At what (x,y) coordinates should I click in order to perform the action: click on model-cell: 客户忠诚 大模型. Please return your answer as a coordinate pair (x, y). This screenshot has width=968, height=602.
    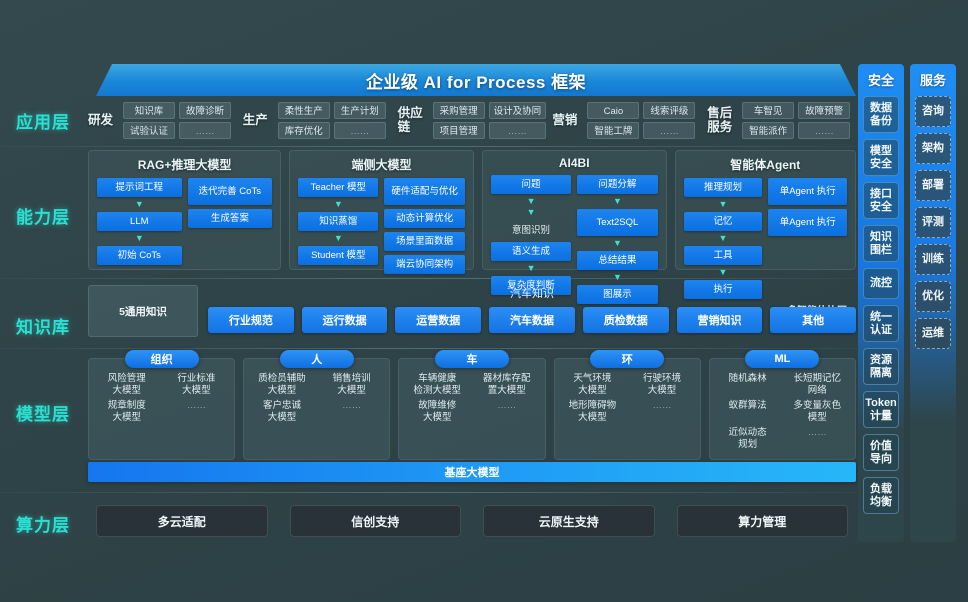
    Looking at the image, I should click on (281, 411).